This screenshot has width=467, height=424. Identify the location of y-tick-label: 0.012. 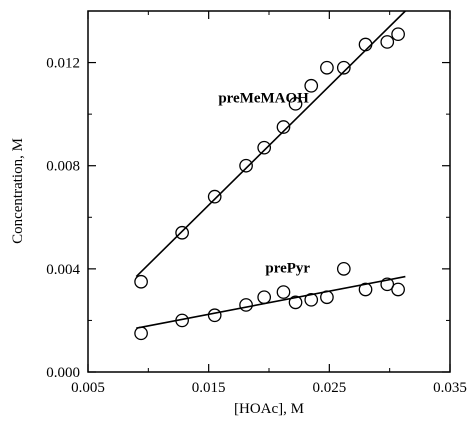
(63, 64).